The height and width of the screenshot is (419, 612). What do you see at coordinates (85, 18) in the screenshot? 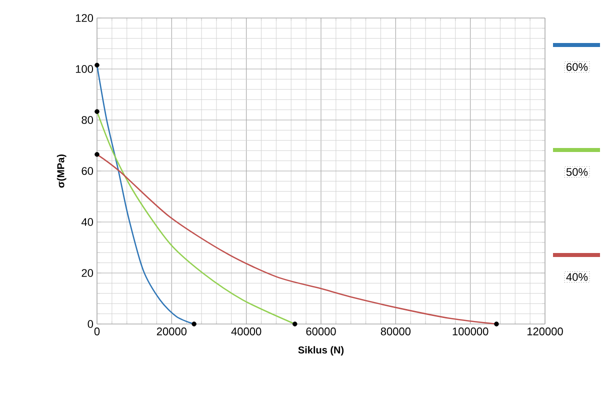
I see `y-tick-label: 120` at bounding box center [85, 18].